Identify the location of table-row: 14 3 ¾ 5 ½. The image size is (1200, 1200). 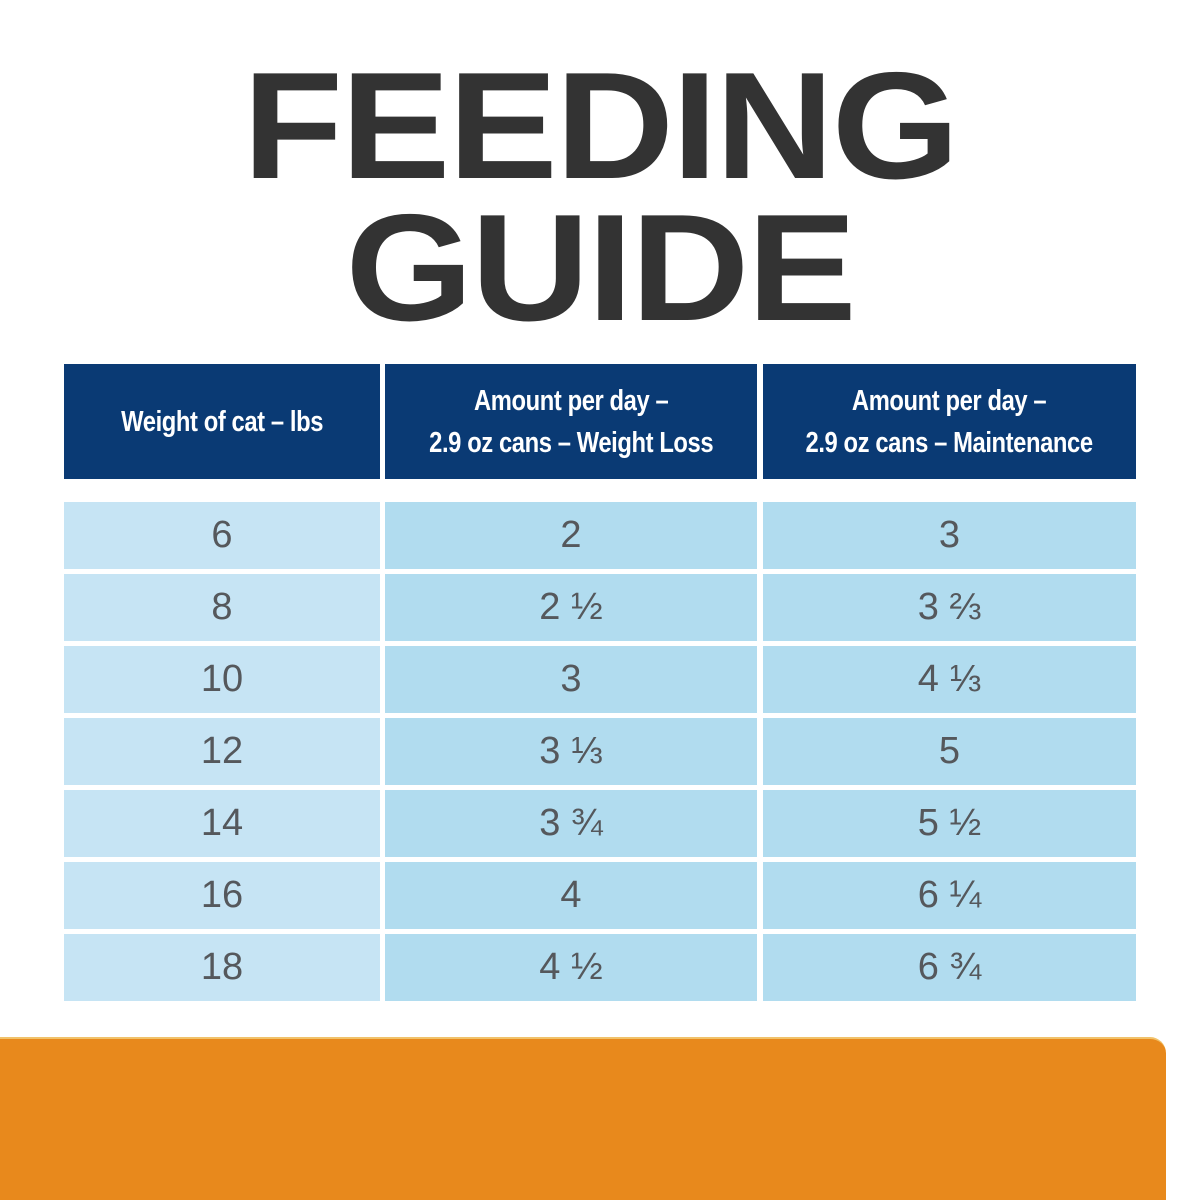
(600, 823).